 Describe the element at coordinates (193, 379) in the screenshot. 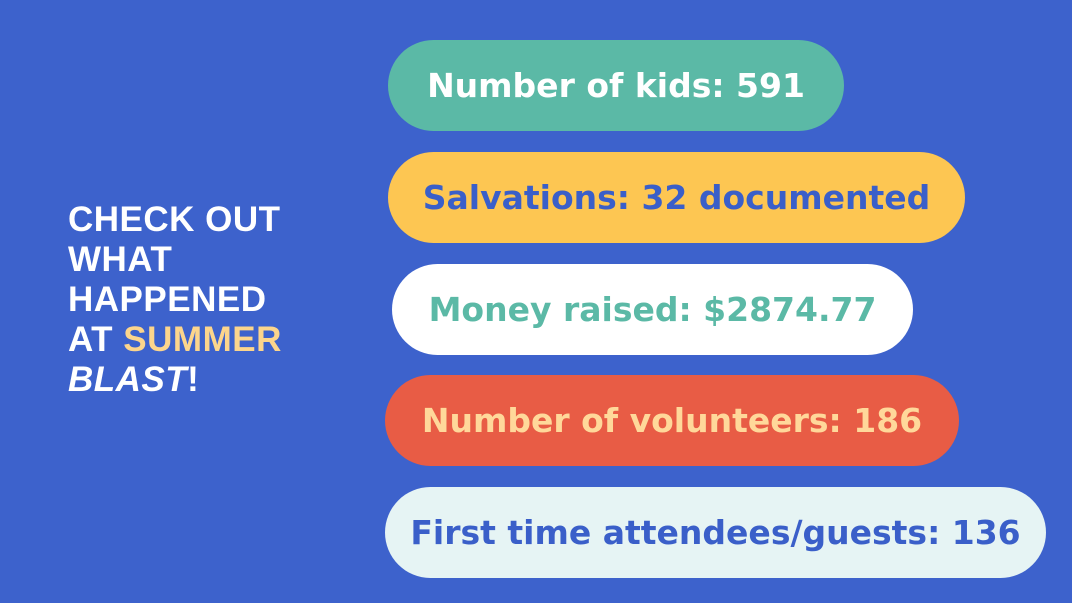

I see `headline-end: !` at that location.